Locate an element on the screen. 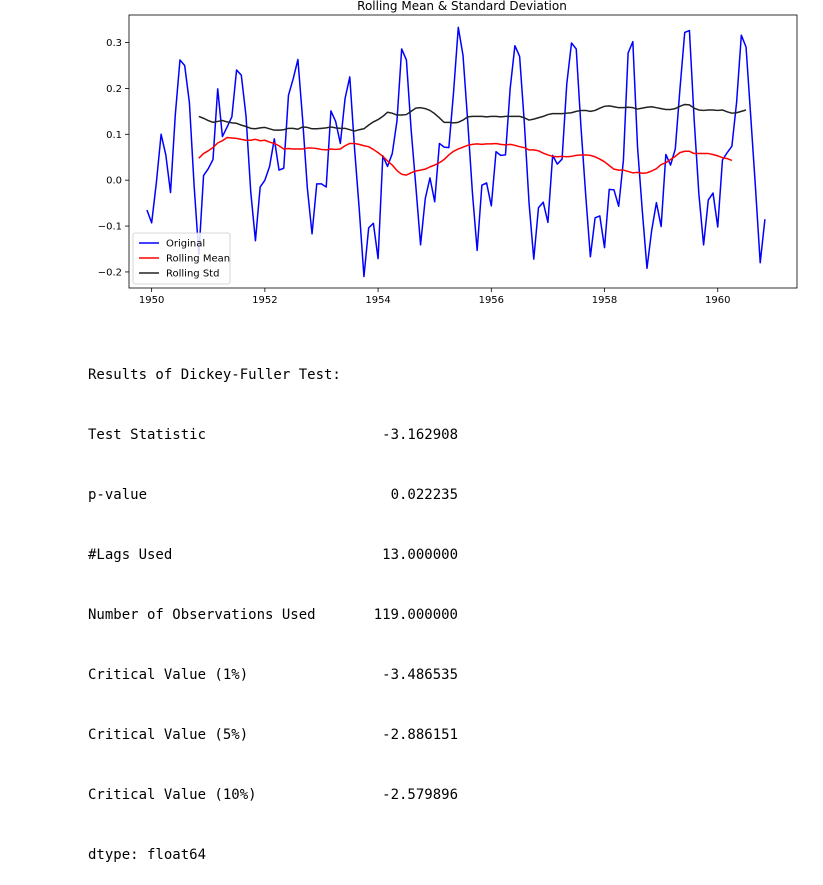  legend-label: Original is located at coordinates (185, 244).